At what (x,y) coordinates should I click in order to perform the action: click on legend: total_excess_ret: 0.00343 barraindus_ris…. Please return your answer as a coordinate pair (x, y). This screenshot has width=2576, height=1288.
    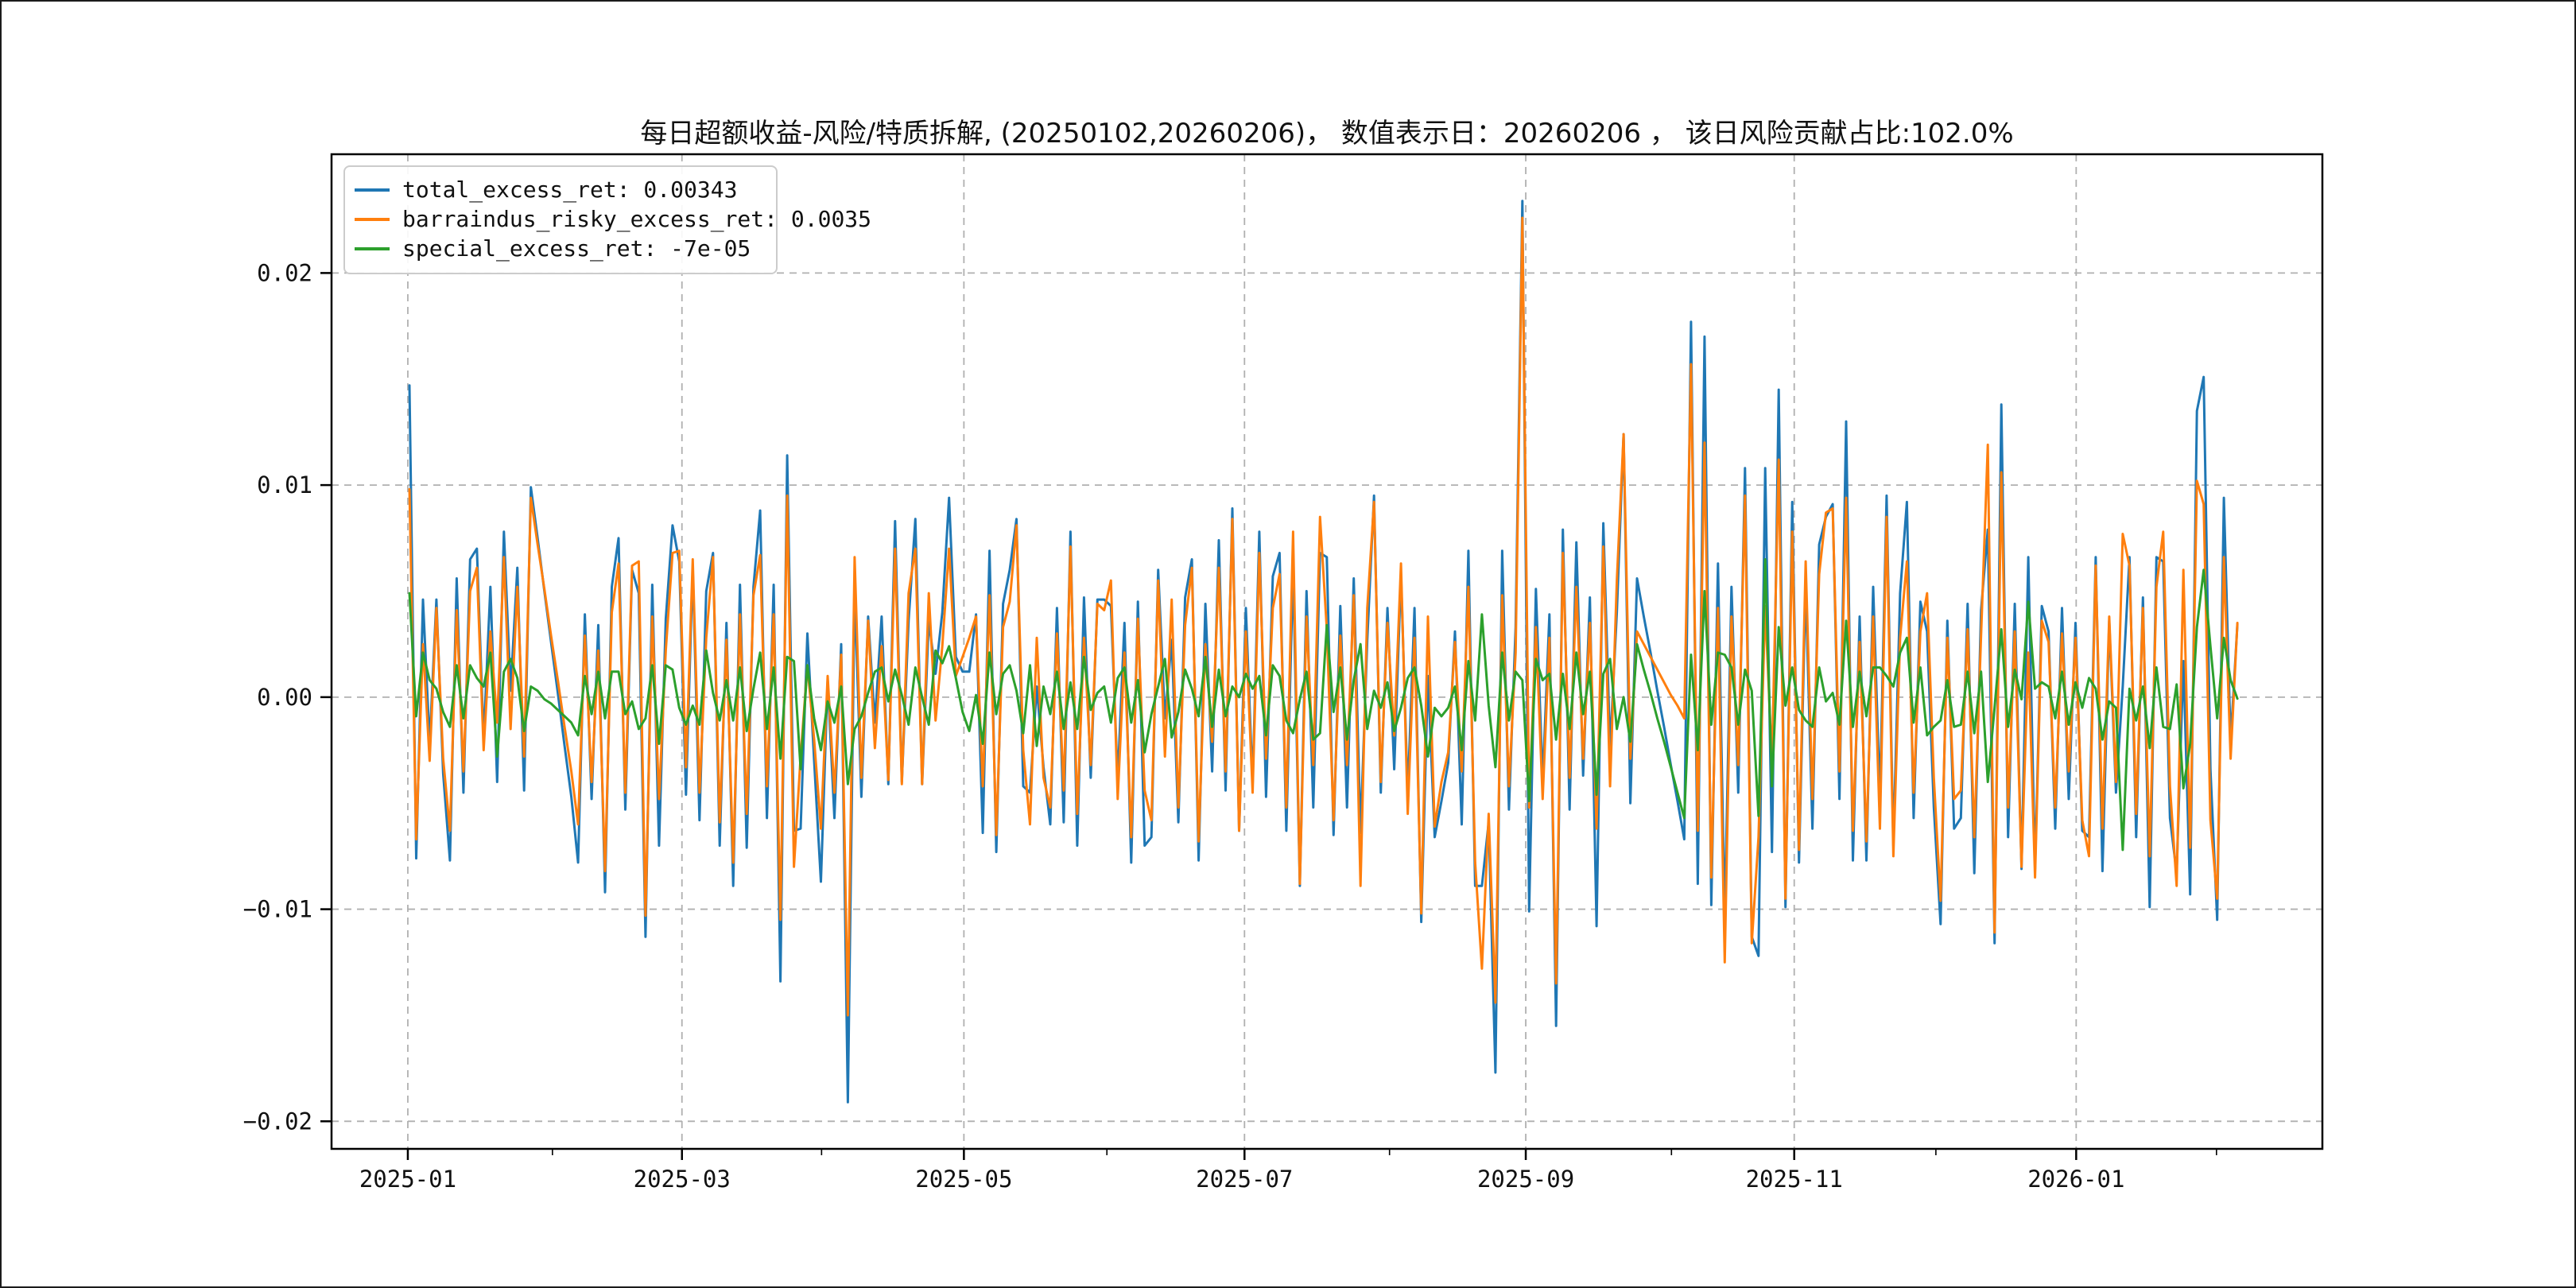
    Looking at the image, I should click on (607, 220).